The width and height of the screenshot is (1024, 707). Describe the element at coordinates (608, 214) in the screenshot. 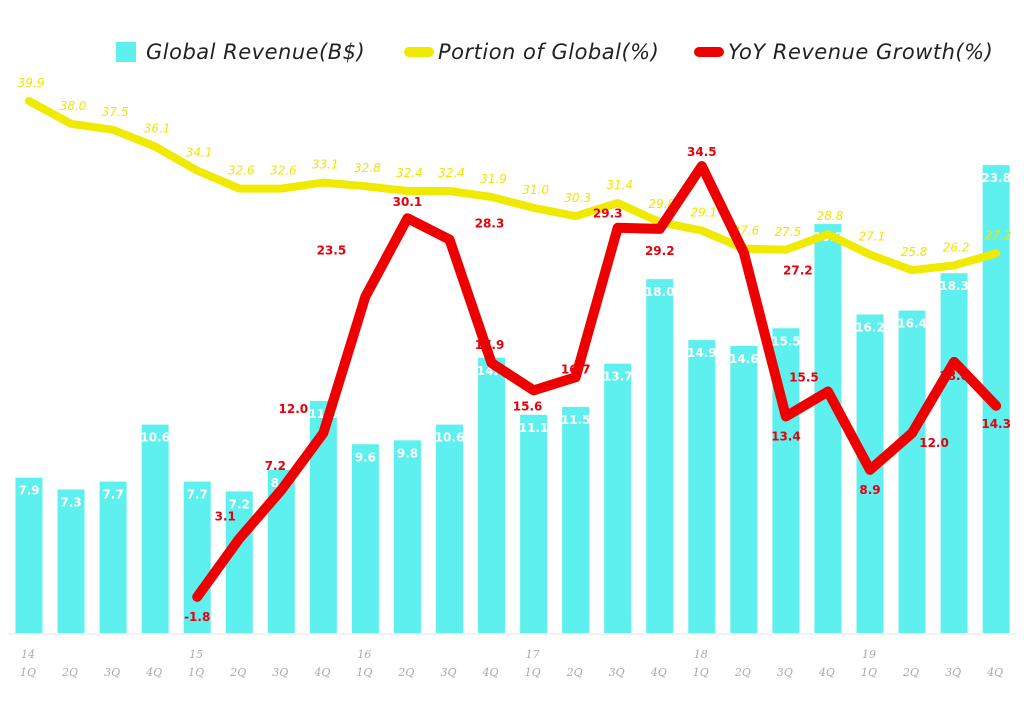

I see `point-label-yoy: 29.3` at that location.